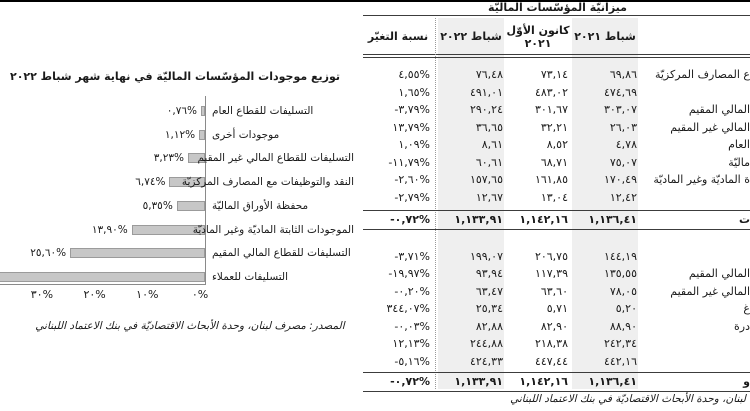 This screenshot has height=411, width=750. I want to click on section2-total-top-rule, so click(556, 372).